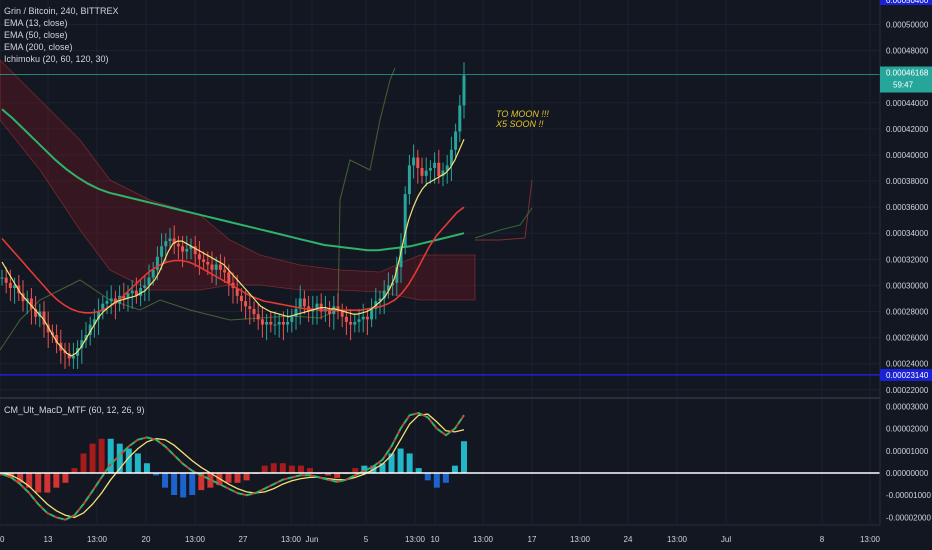 This screenshot has height=550, width=932. Describe the element at coordinates (466, 537) in the screenshot. I see `time-scale-background` at that location.